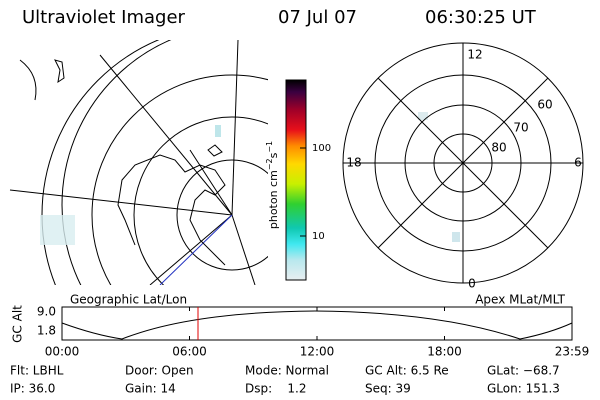 The width and height of the screenshot is (600, 400). What do you see at coordinates (296, 180) in the screenshot?
I see `colorbar` at bounding box center [296, 180].